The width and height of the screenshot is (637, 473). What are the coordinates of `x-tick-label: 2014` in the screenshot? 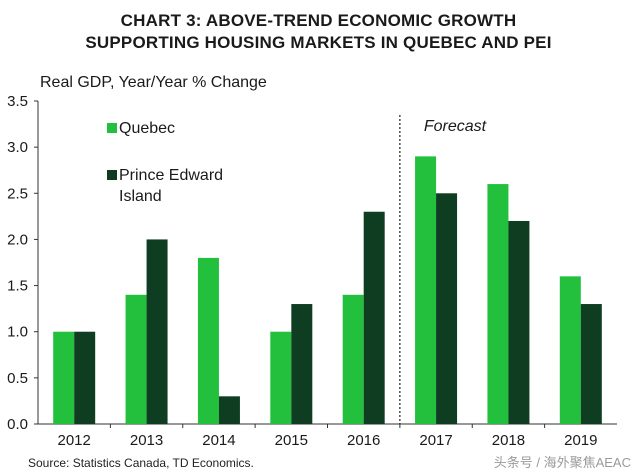 It's located at (218, 440).